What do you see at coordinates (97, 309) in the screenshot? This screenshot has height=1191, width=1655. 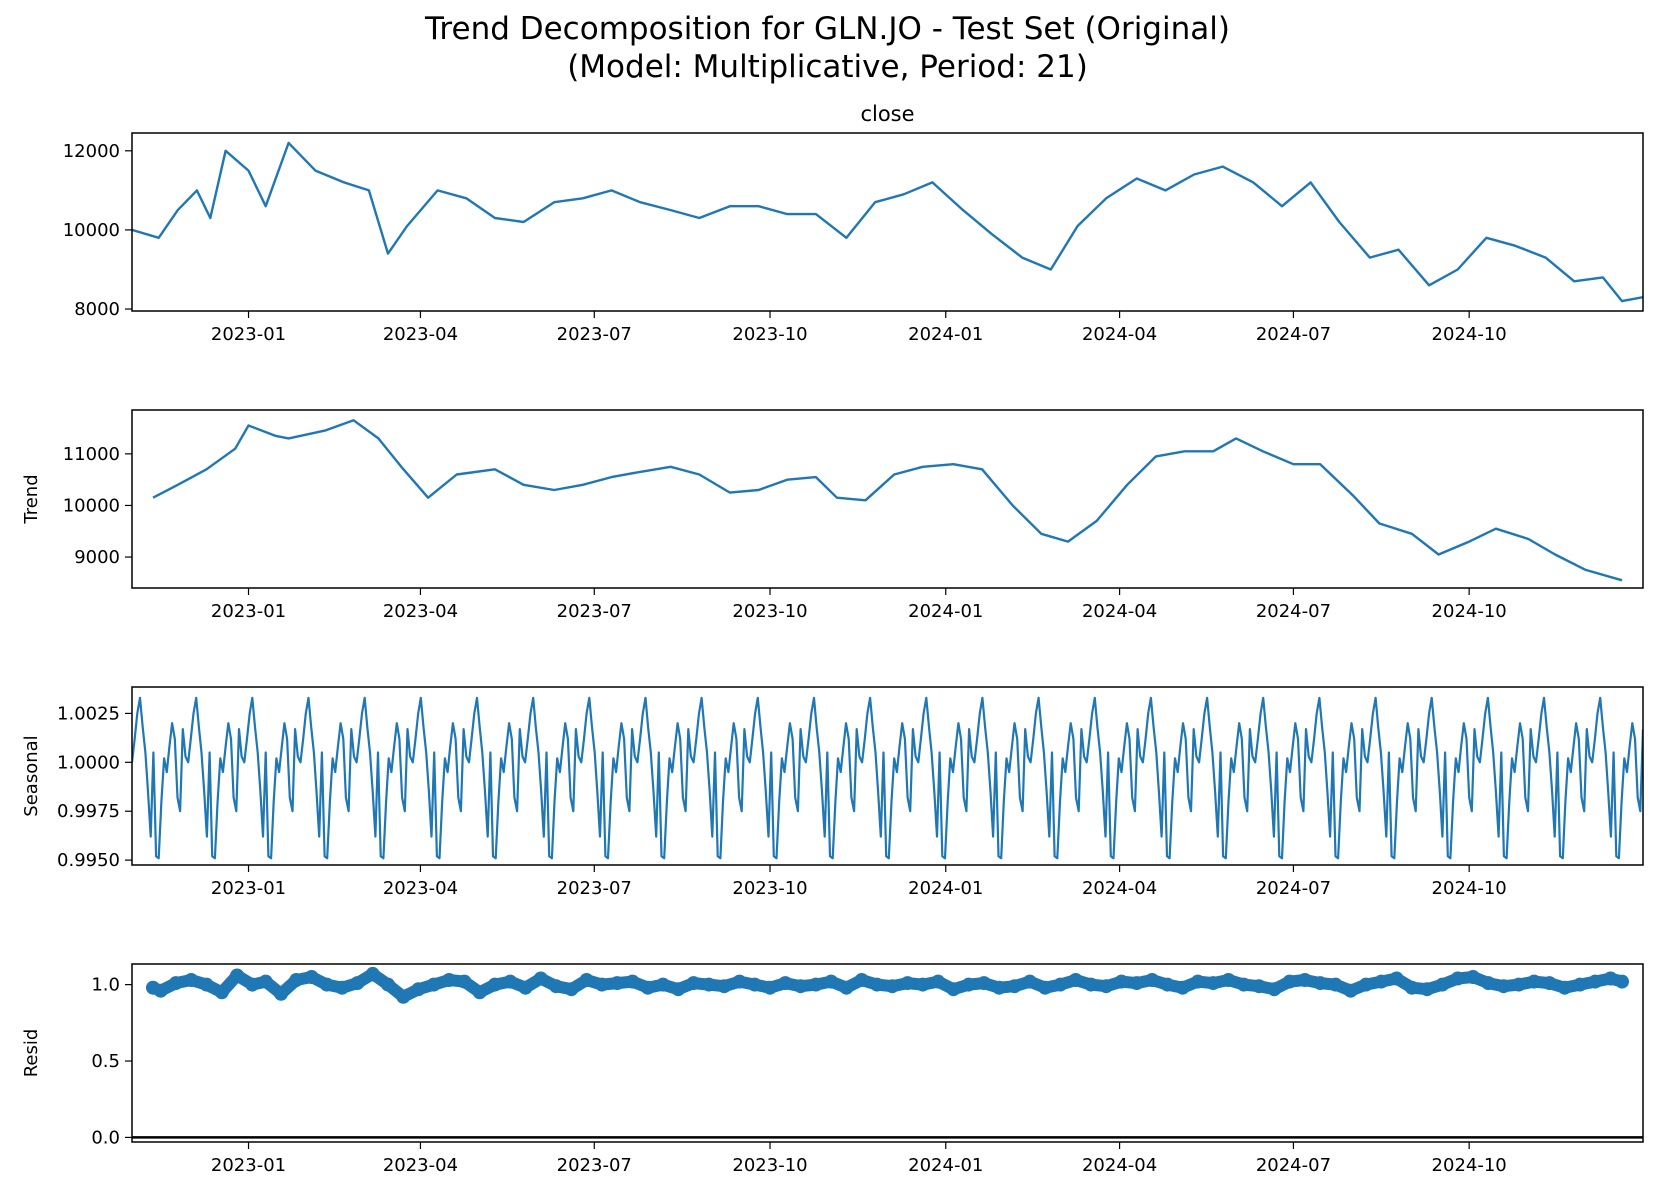 I see `y-tick-label: 8000` at bounding box center [97, 309].